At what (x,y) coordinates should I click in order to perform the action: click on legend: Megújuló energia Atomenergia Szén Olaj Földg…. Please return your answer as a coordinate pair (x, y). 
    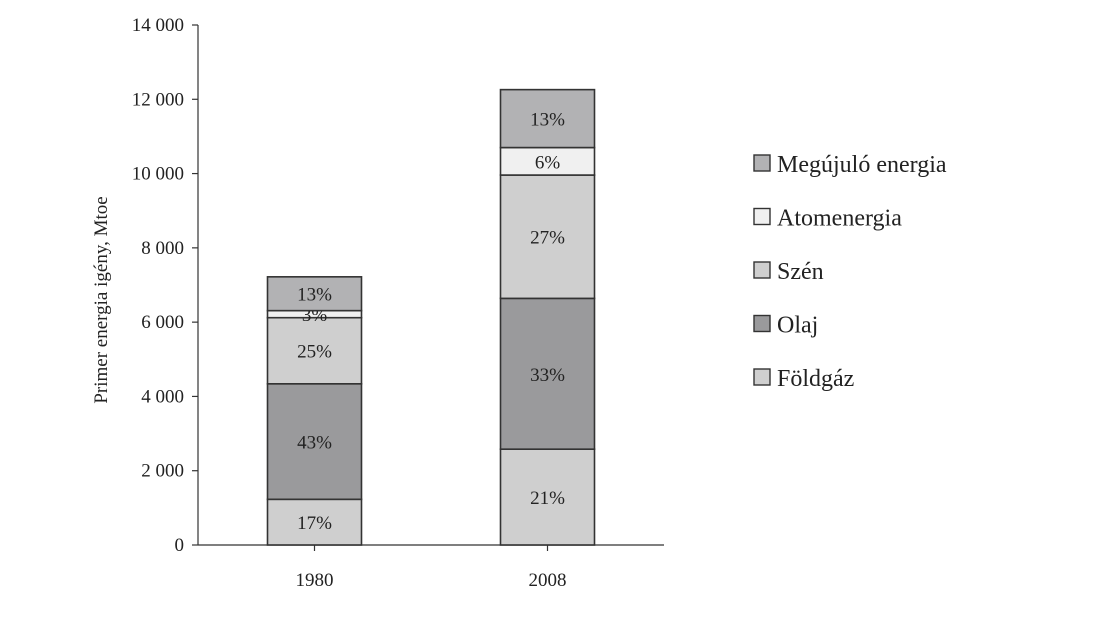
    Looking at the image, I should click on (850, 272).